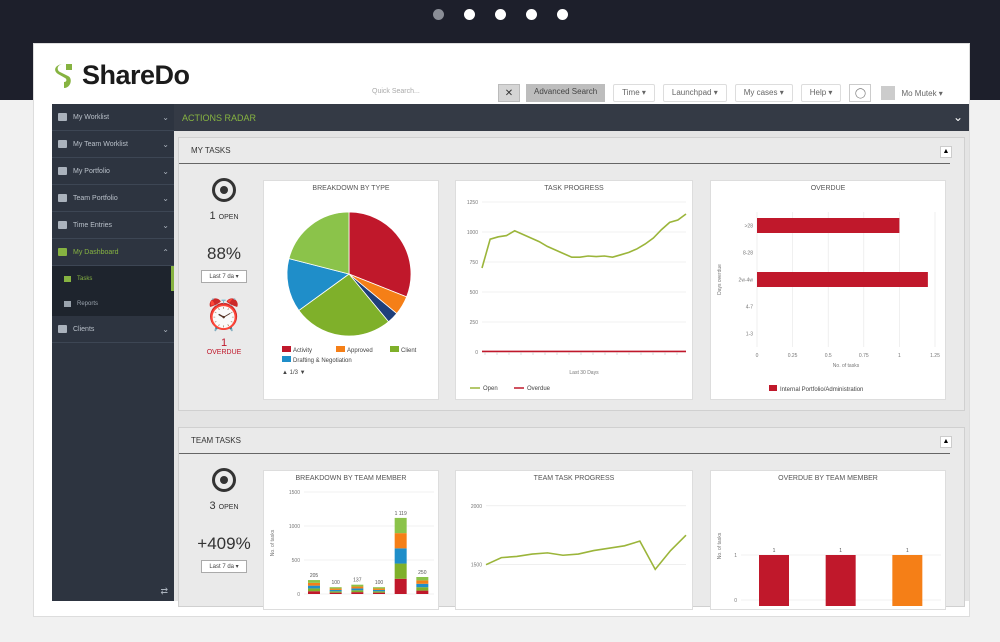  What do you see at coordinates (474, 323) in the screenshot?
I see `y-tick-label: 250` at bounding box center [474, 323].